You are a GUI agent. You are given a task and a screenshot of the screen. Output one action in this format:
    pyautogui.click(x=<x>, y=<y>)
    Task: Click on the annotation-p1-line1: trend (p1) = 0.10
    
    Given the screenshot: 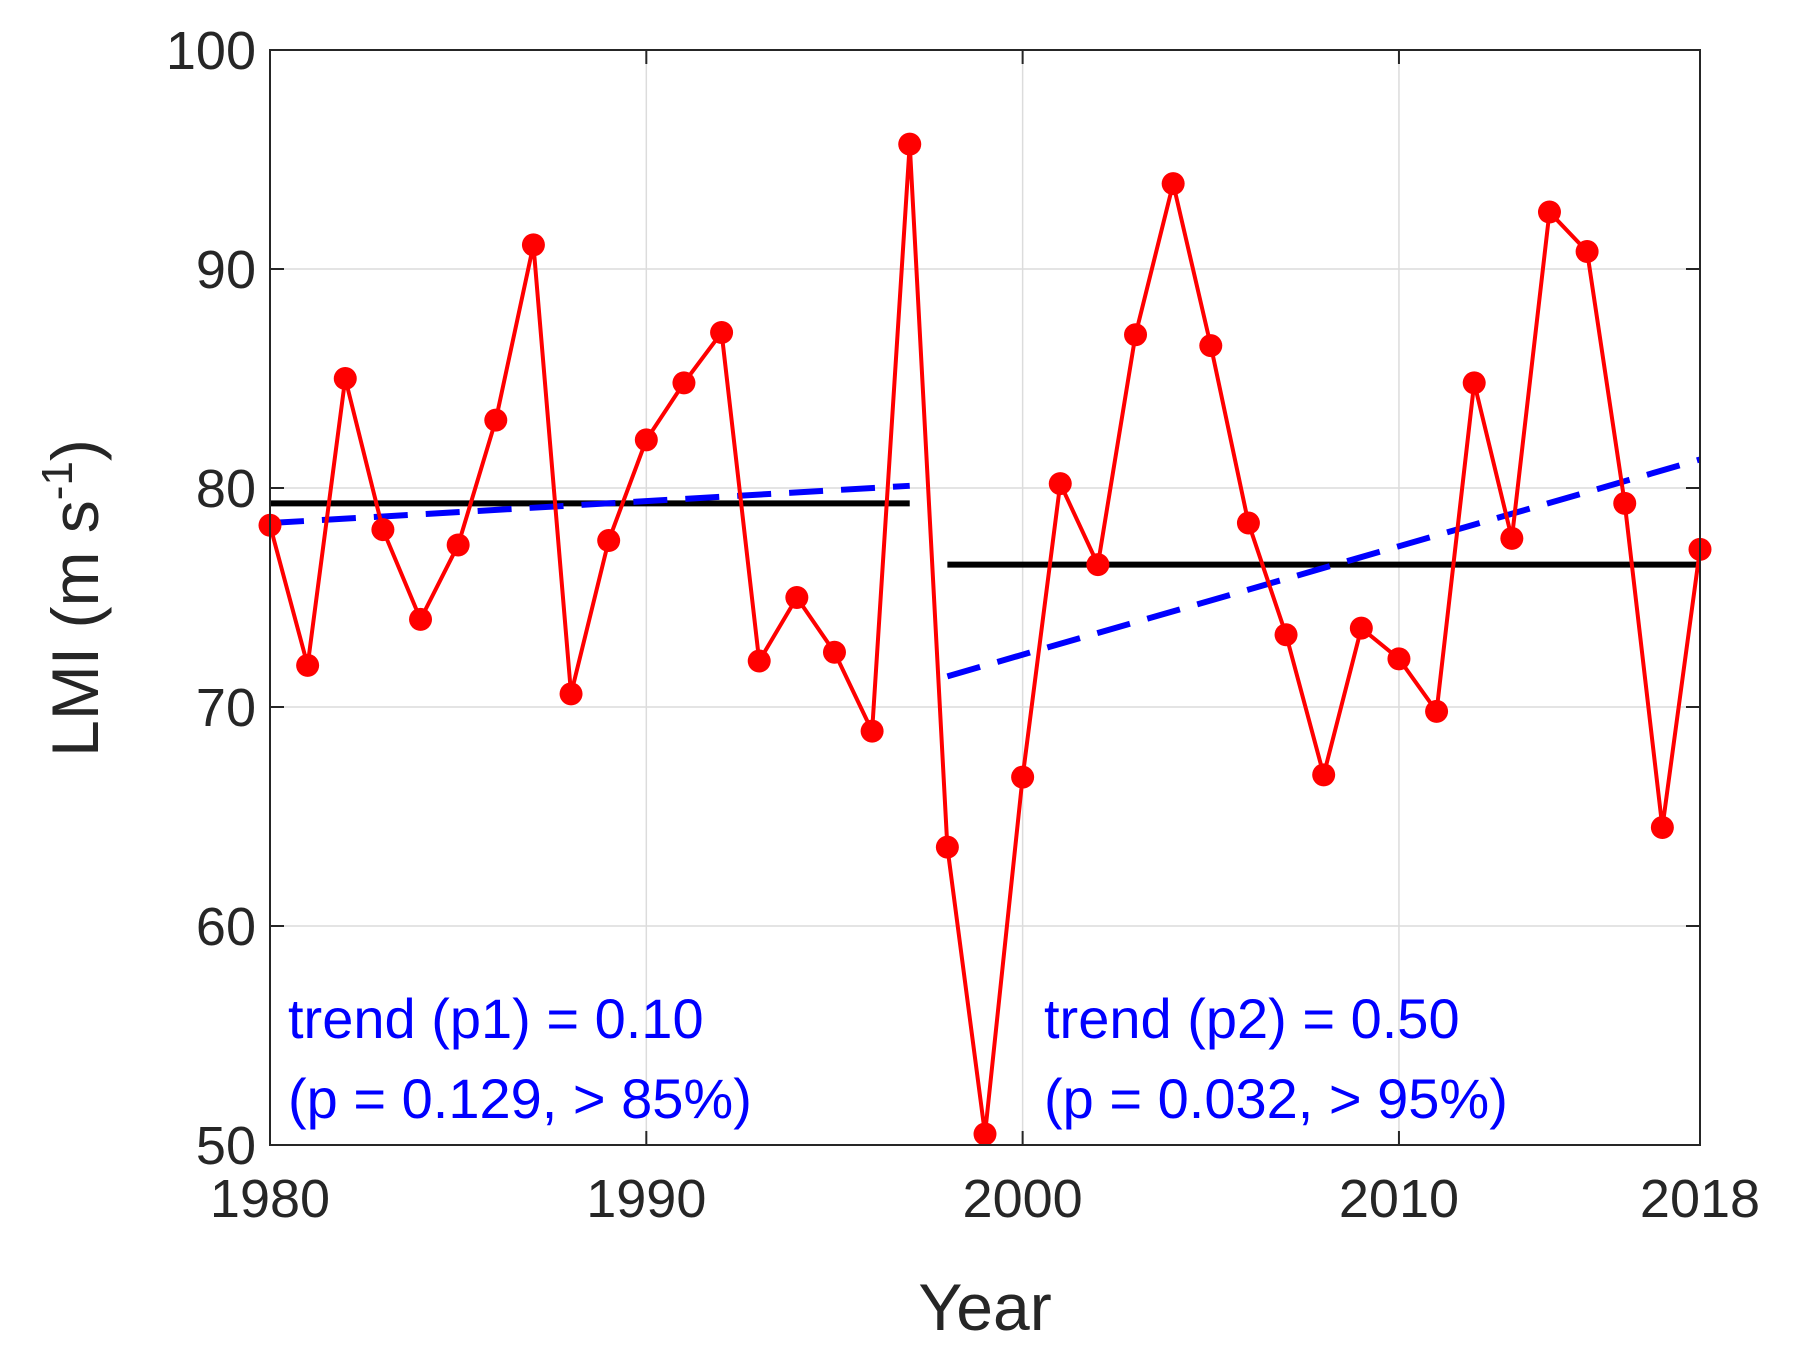 What is the action you would take?
    pyautogui.click(x=496, y=1018)
    